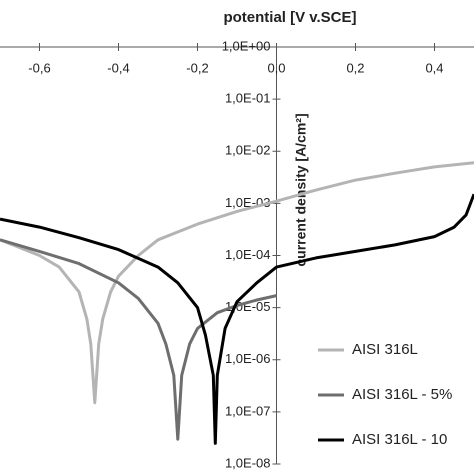  Describe the element at coordinates (385, 349) in the screenshot. I see `legend-label: AISI 316L` at that location.